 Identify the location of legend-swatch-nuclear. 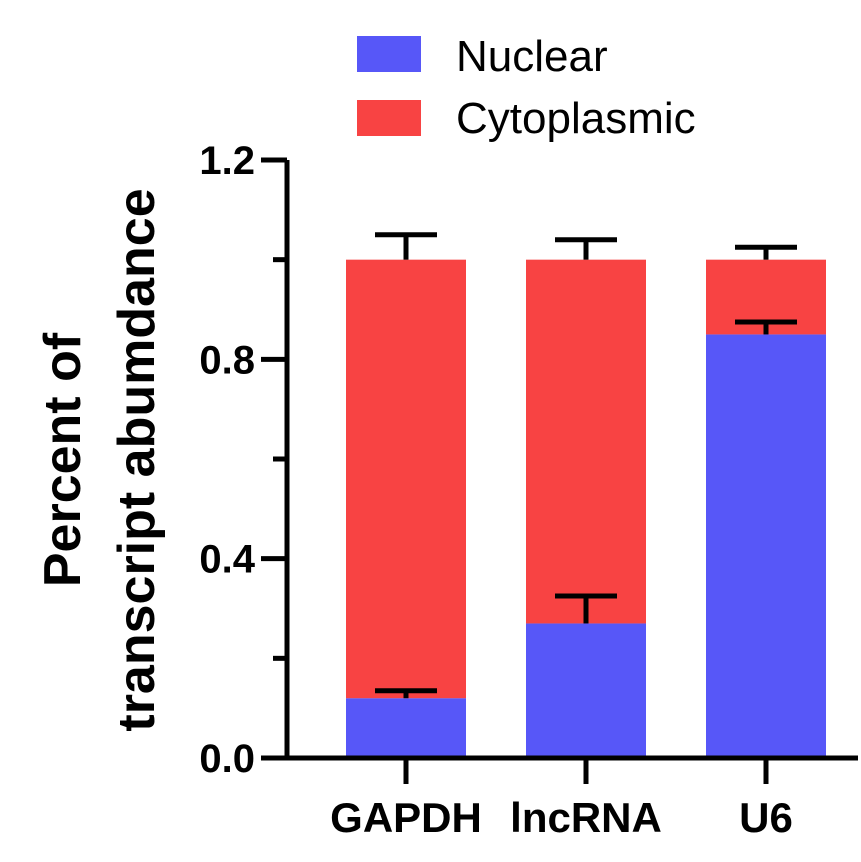
(389, 54).